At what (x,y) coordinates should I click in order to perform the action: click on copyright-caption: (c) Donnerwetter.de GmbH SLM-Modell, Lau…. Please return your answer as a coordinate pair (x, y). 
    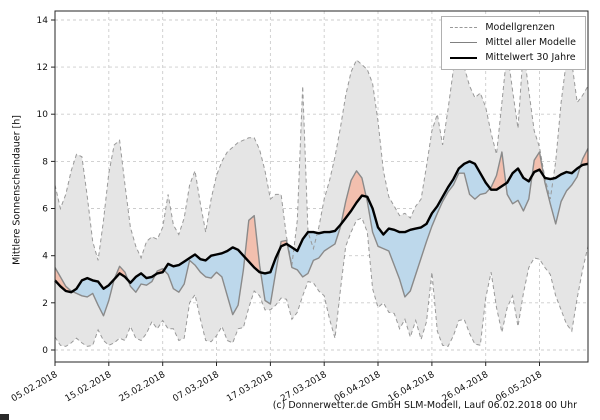
    Looking at the image, I should click on (424, 405).